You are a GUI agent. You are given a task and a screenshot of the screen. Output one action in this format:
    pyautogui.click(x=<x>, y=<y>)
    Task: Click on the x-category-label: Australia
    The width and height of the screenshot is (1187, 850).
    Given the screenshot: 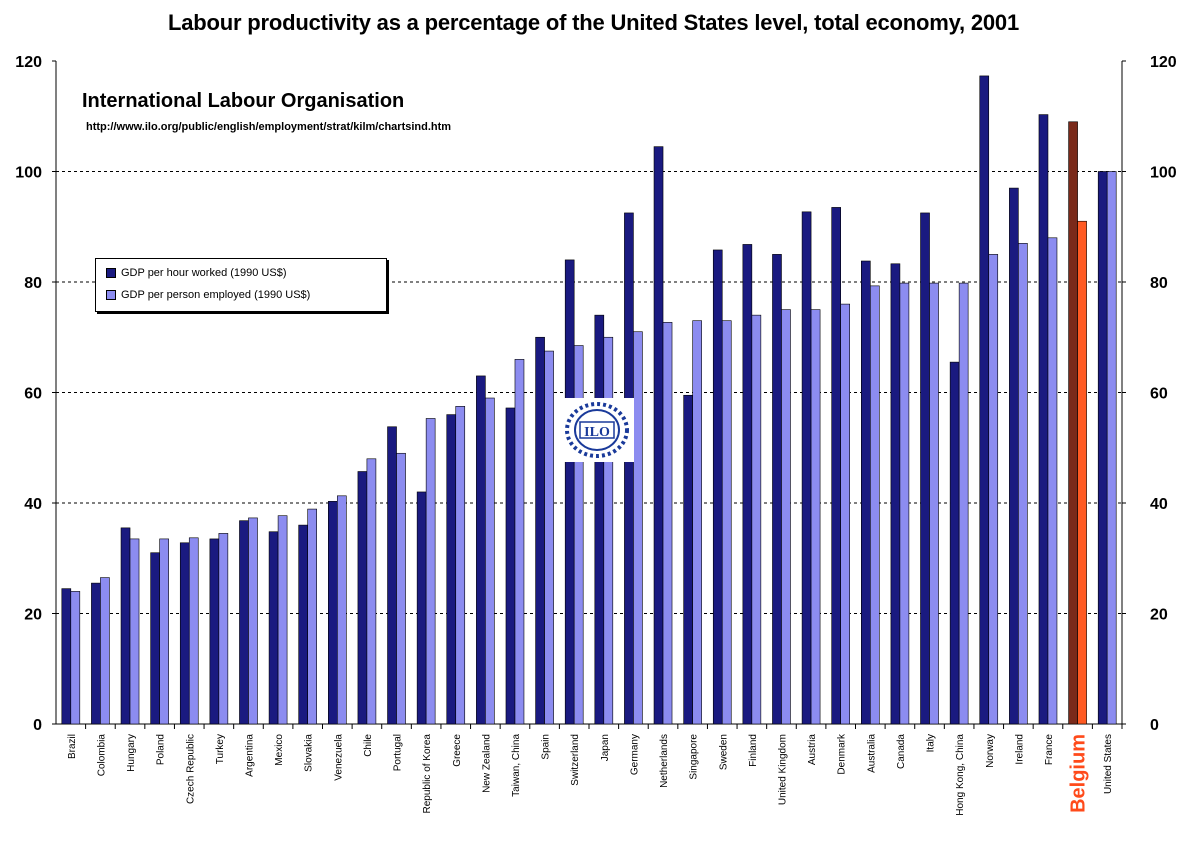 What is the action you would take?
    pyautogui.click(x=871, y=753)
    